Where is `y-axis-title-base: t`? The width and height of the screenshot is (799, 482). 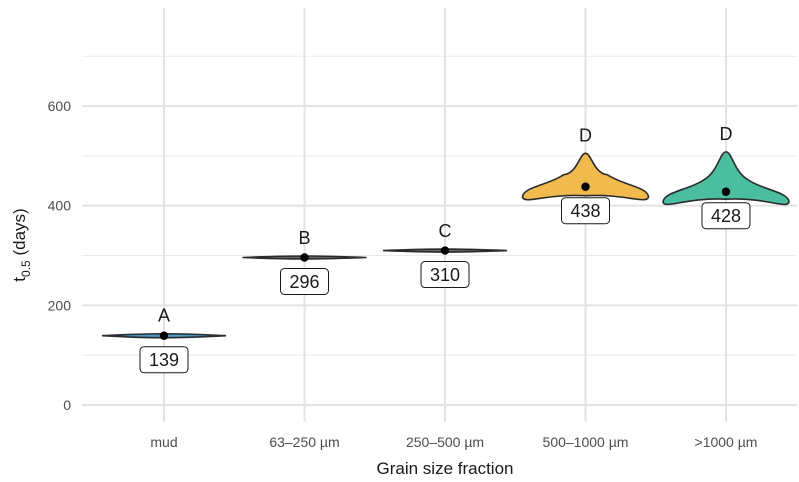 y-axis-title-base: t is located at coordinates (19, 279).